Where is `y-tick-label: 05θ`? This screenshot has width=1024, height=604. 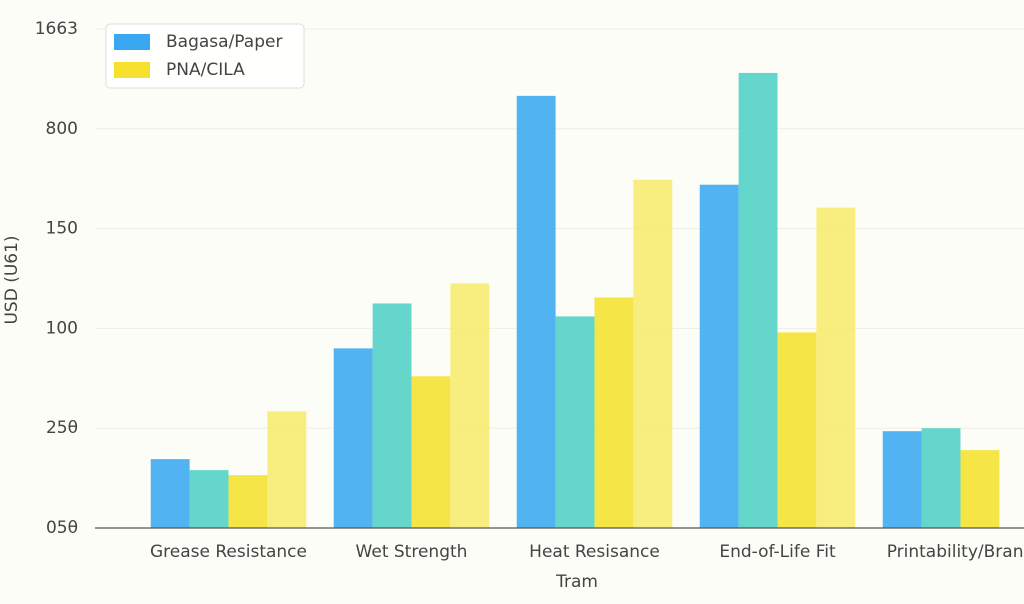
y-tick-label: 05θ is located at coordinates (62, 528).